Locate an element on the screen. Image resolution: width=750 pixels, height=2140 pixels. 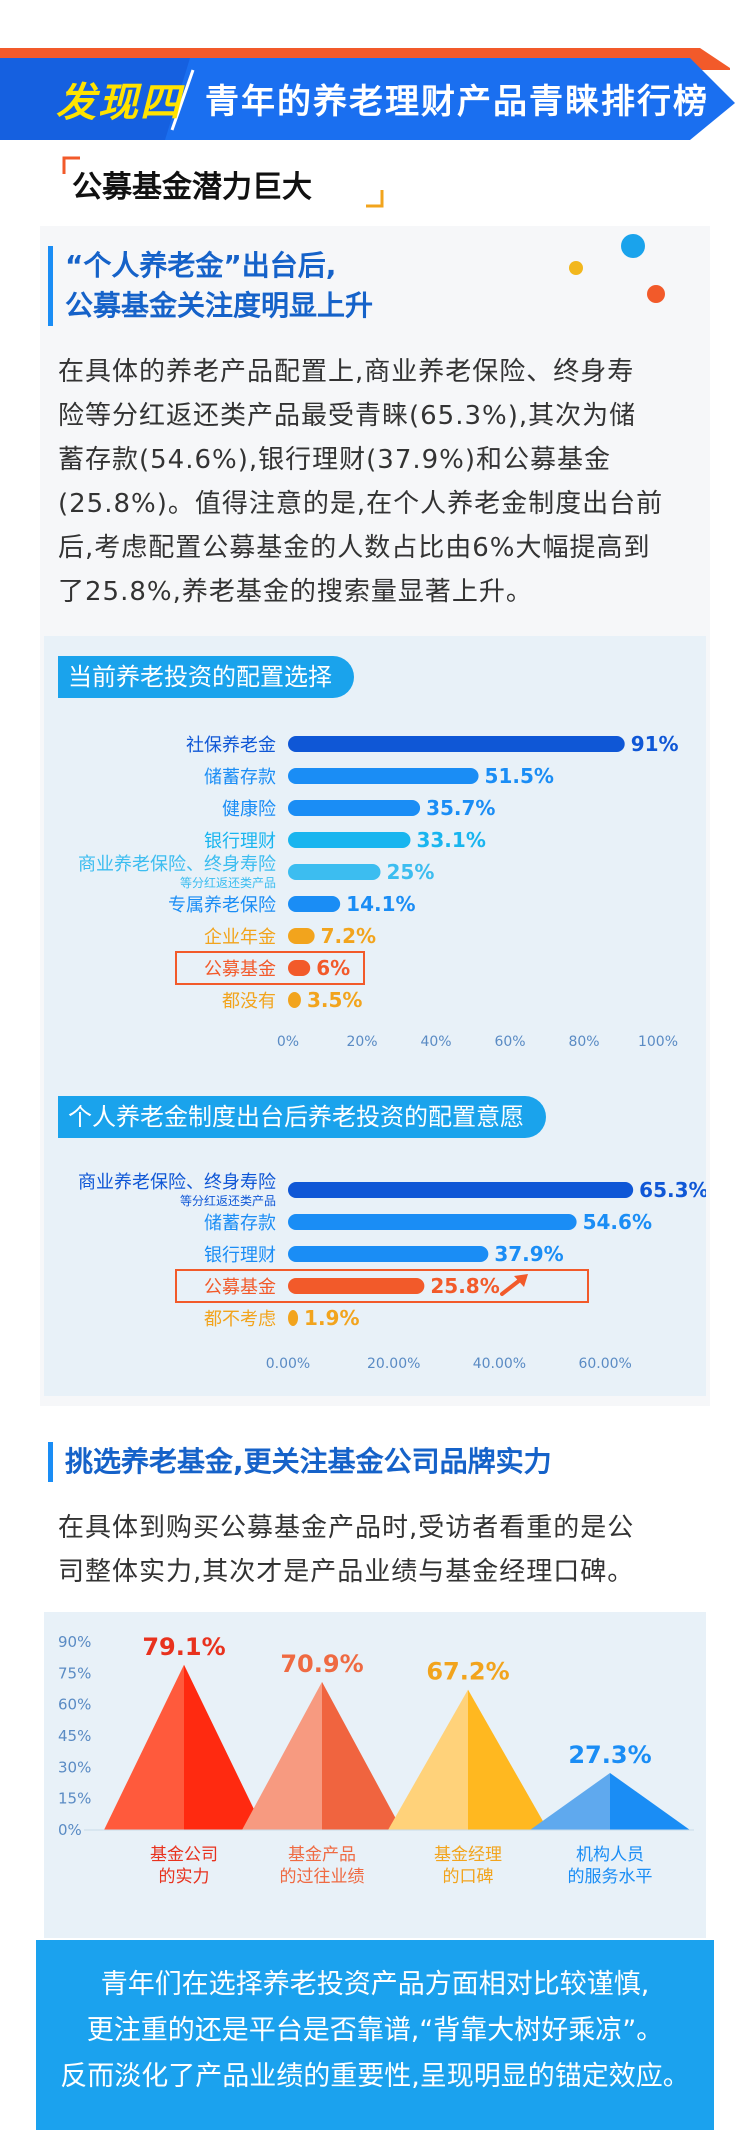
value-label: 14.1% is located at coordinates (380, 904).